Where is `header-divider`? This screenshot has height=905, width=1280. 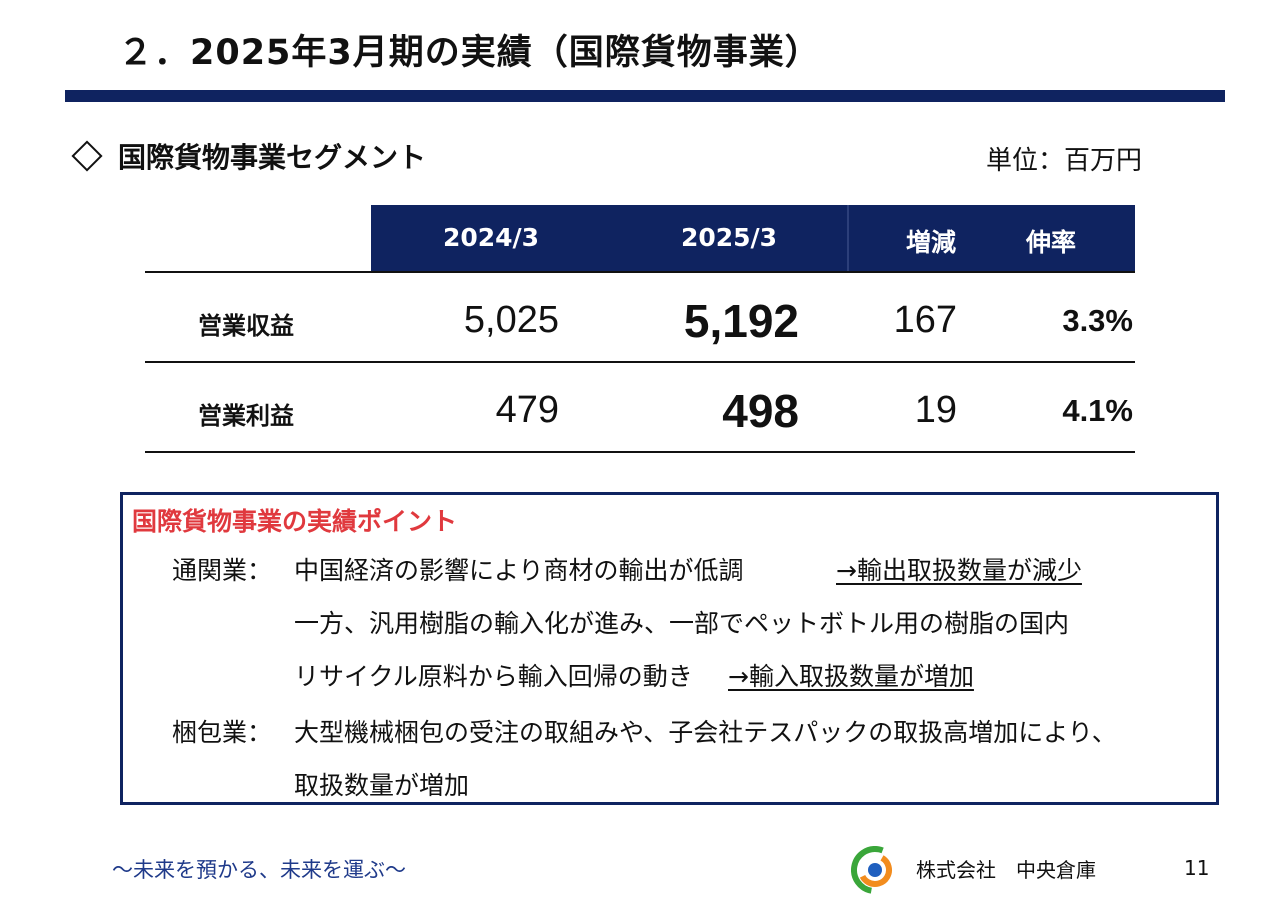
header-divider is located at coordinates (848, 238).